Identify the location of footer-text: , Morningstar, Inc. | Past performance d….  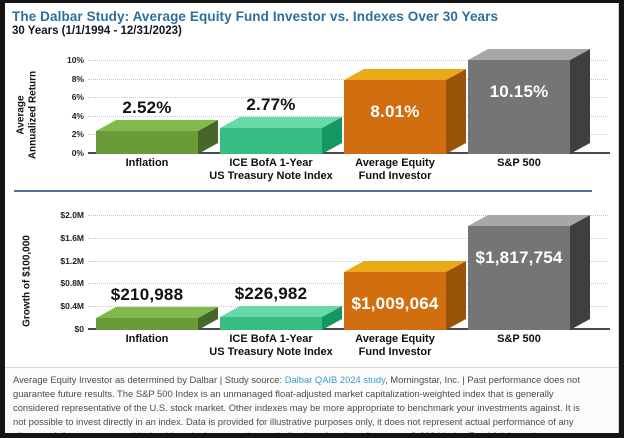
(296, 403).